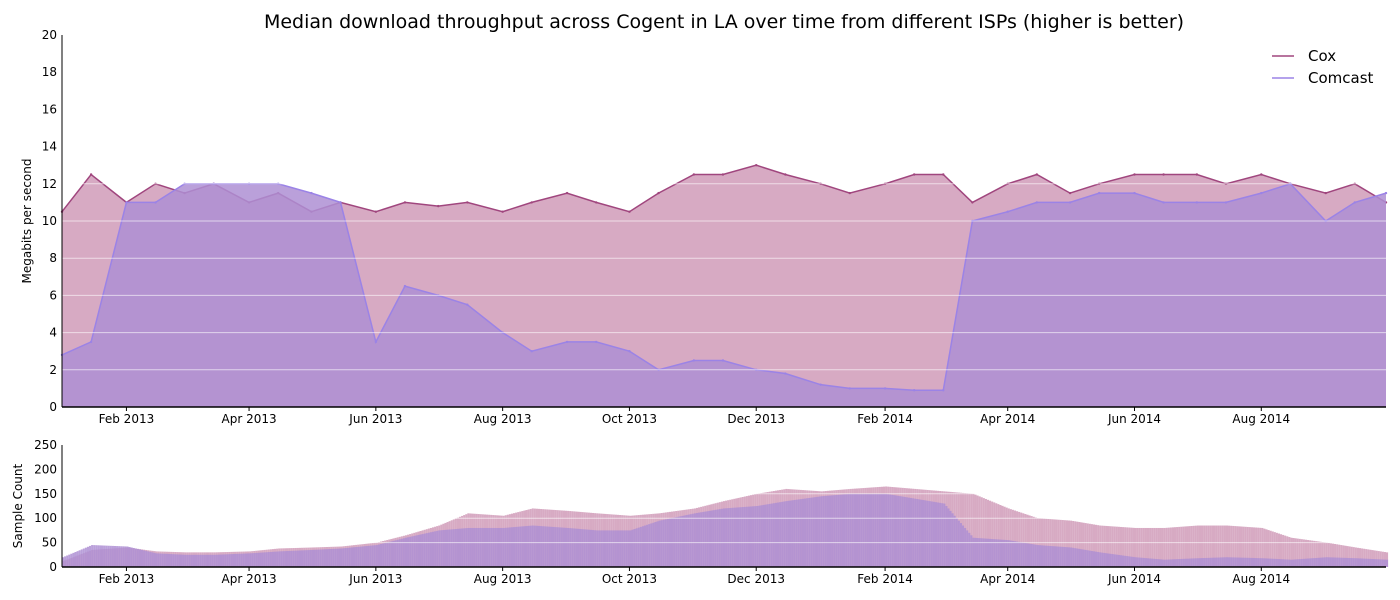  What do you see at coordinates (49, 184) in the screenshot?
I see `throughput-y-tick-6: 12` at bounding box center [49, 184].